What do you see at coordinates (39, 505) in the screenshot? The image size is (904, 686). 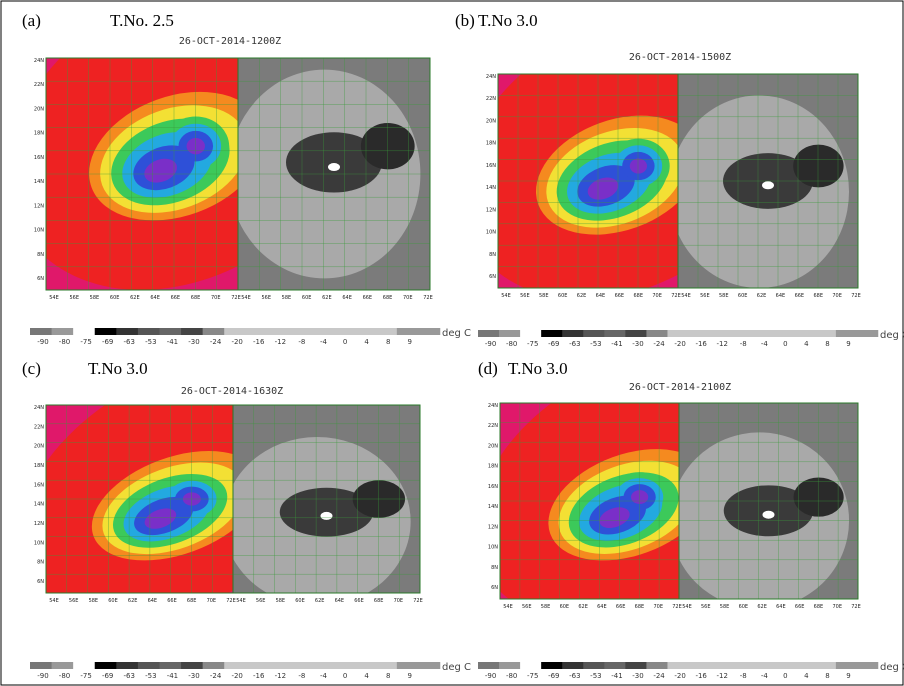 I see `lat-tick: 14N` at bounding box center [39, 505].